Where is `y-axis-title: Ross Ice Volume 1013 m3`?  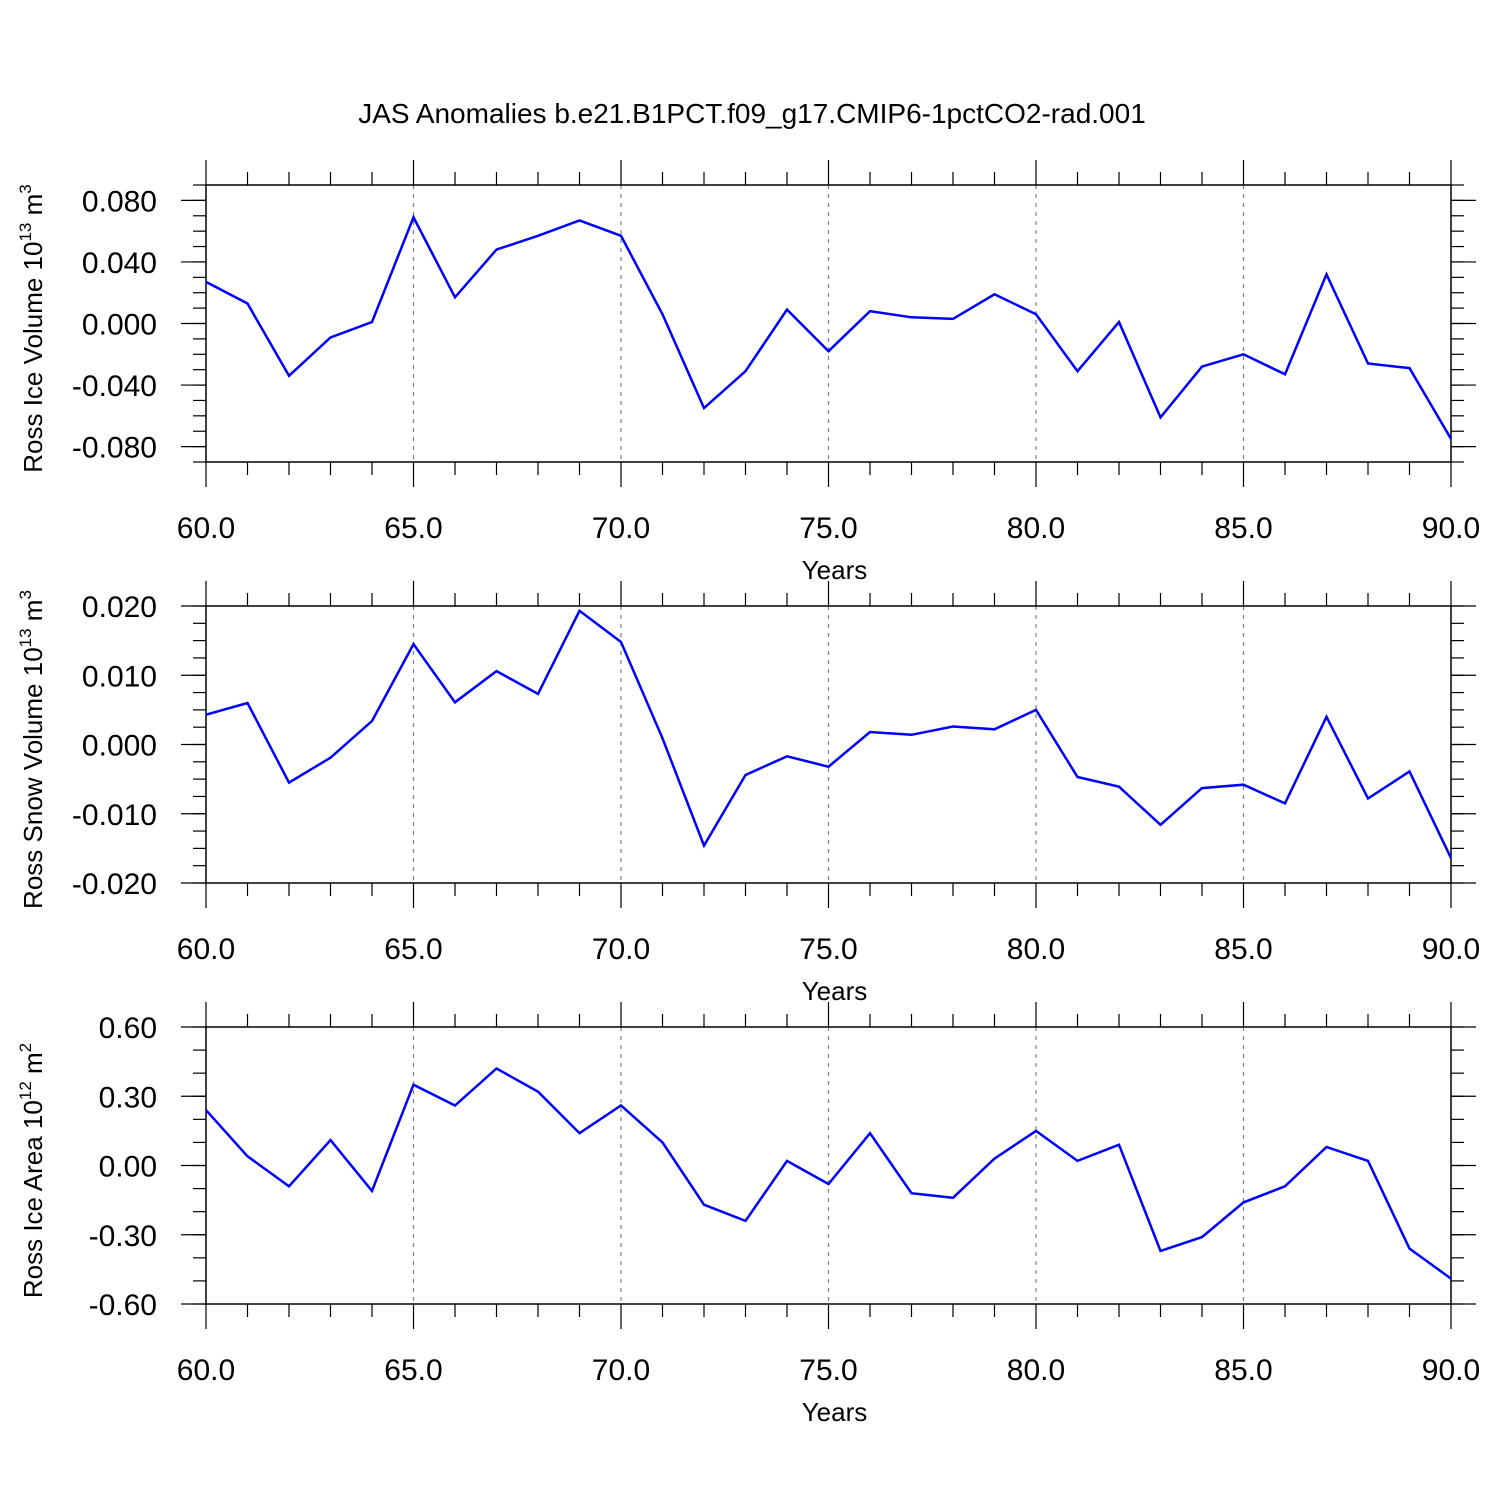 y-axis-title: Ross Ice Volume 1013 m3 is located at coordinates (32, 328).